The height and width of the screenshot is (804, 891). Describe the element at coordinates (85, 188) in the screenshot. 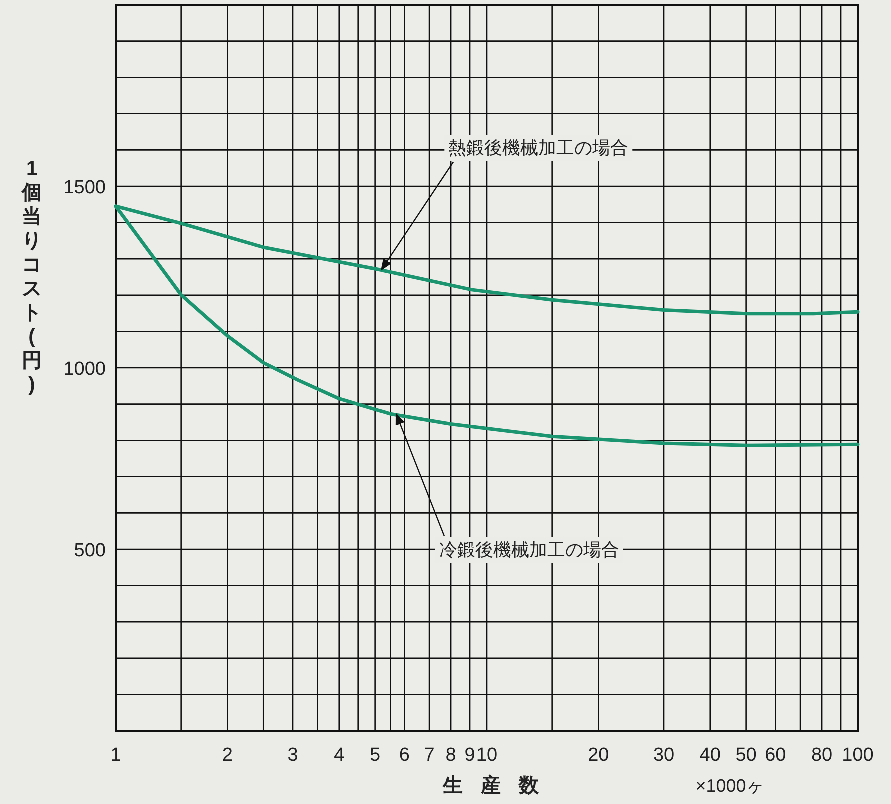

I see `y-tick-label: 1500` at that location.